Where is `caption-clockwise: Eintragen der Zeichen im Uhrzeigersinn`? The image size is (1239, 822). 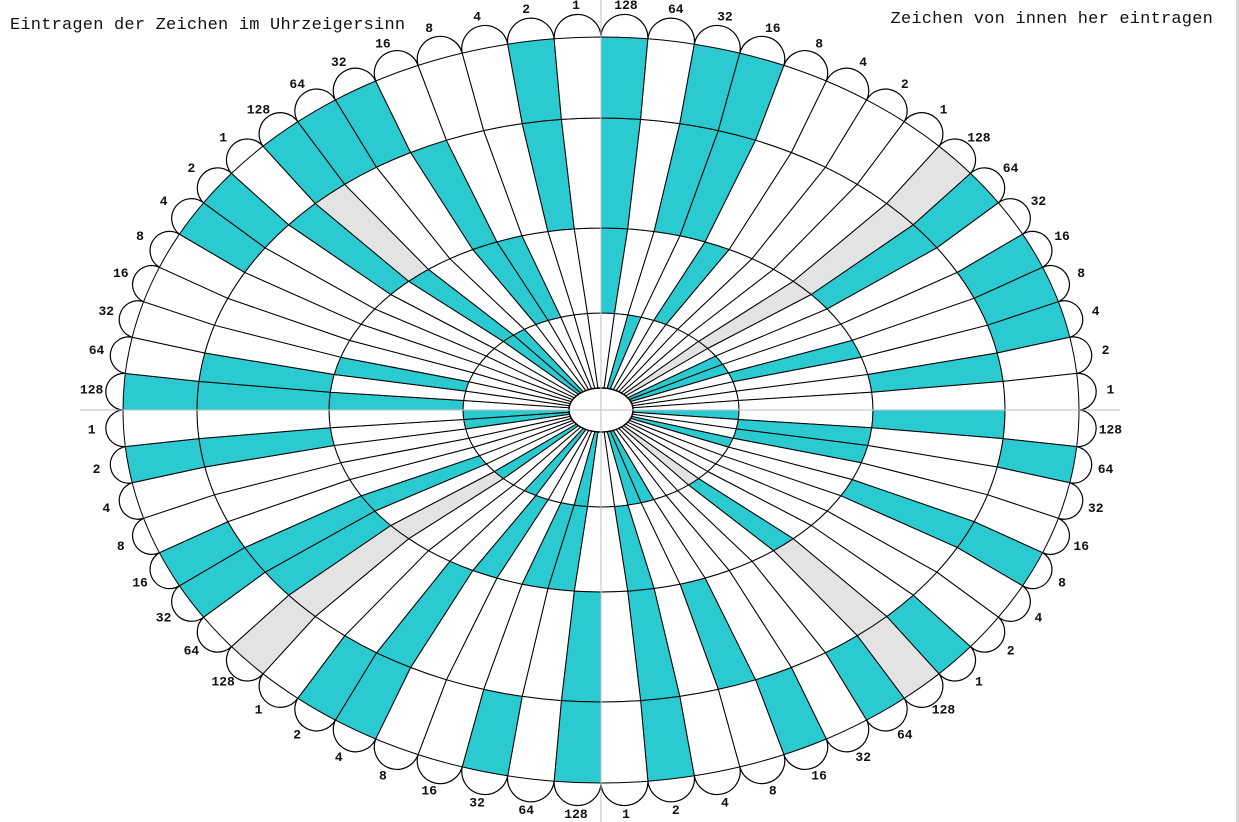 caption-clockwise: Eintragen der Zeichen im Uhrzeigersinn is located at coordinates (208, 25).